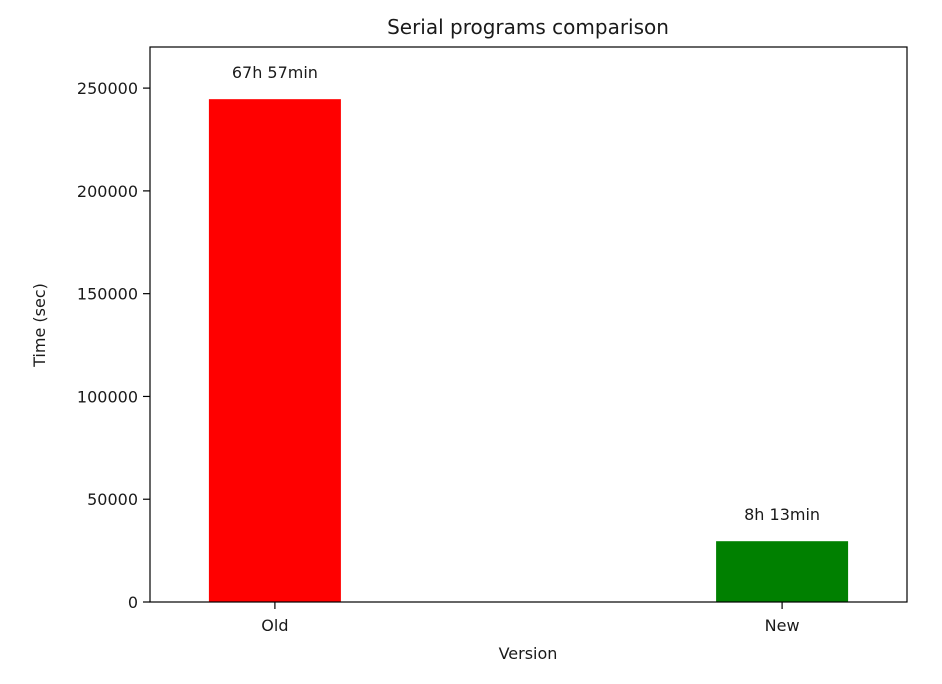 This screenshot has width=942, height=684. I want to click on bar-new, so click(782, 571).